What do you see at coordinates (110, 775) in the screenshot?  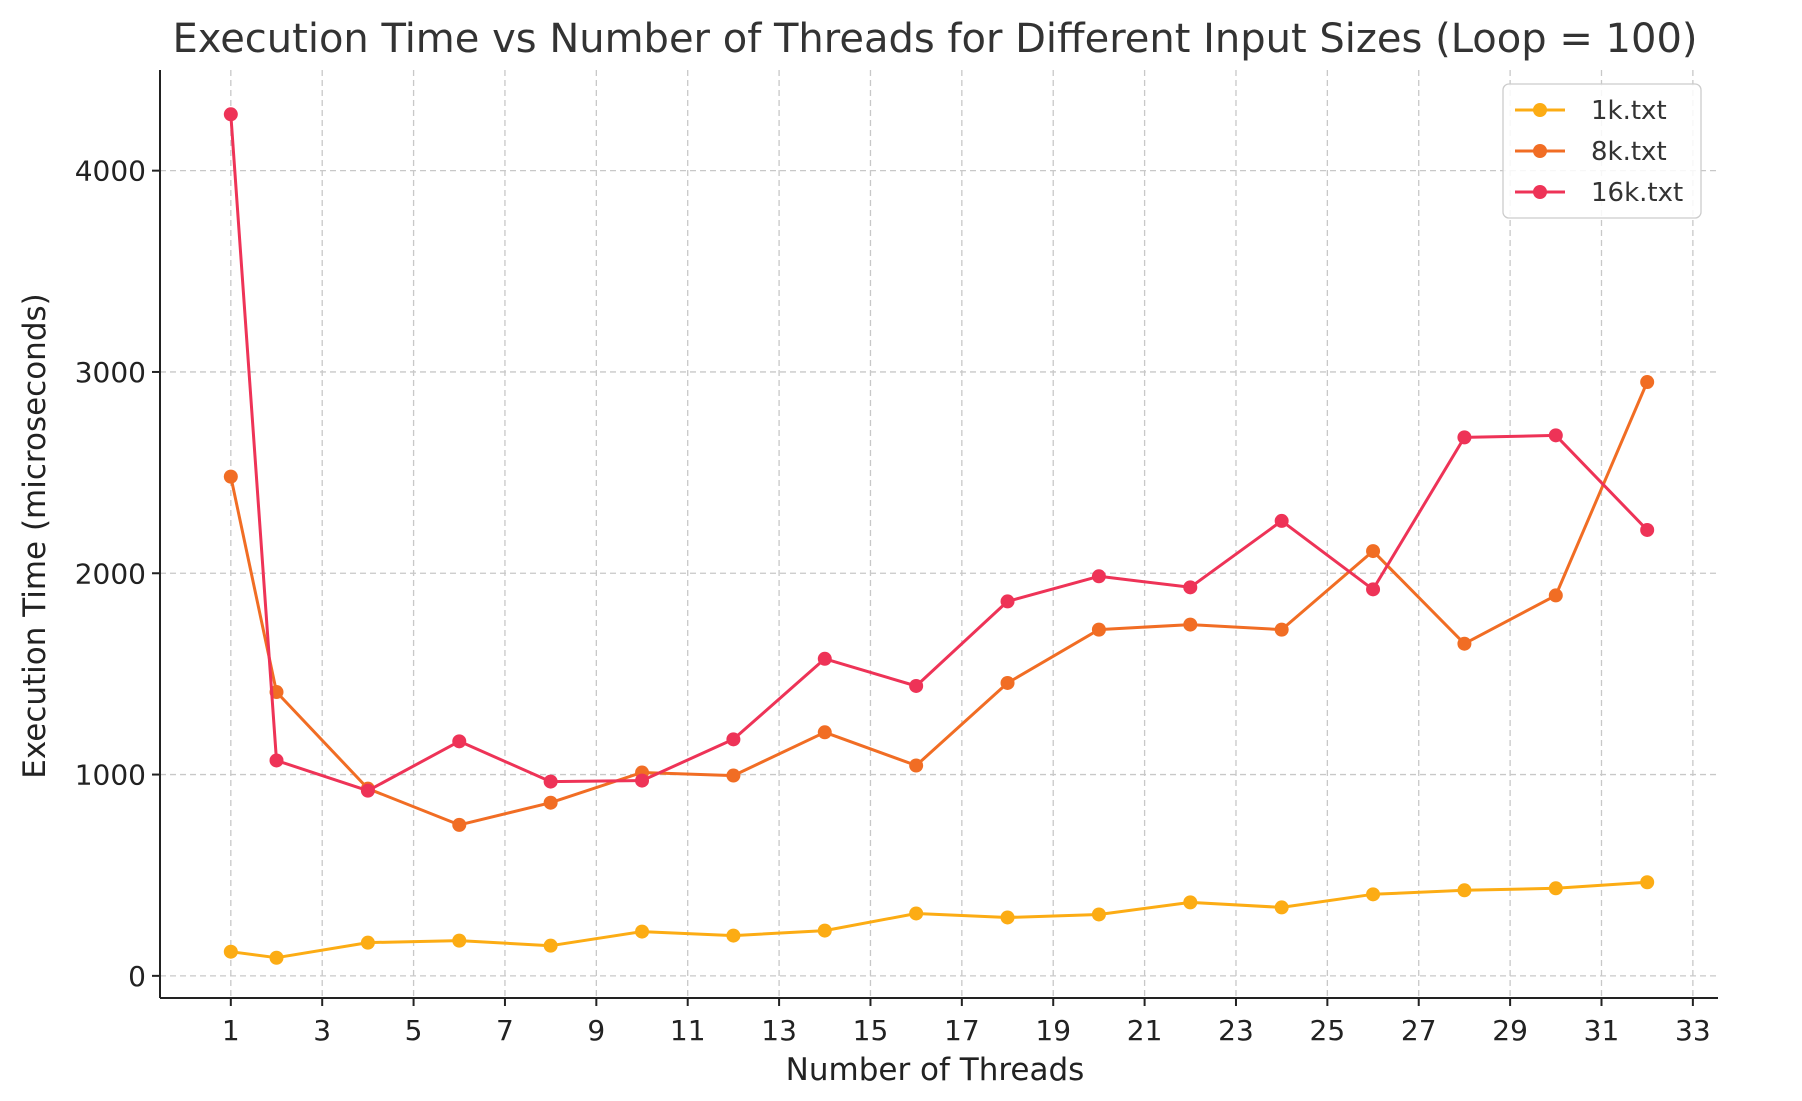 I see `y-tick-label: 1000` at bounding box center [110, 775].